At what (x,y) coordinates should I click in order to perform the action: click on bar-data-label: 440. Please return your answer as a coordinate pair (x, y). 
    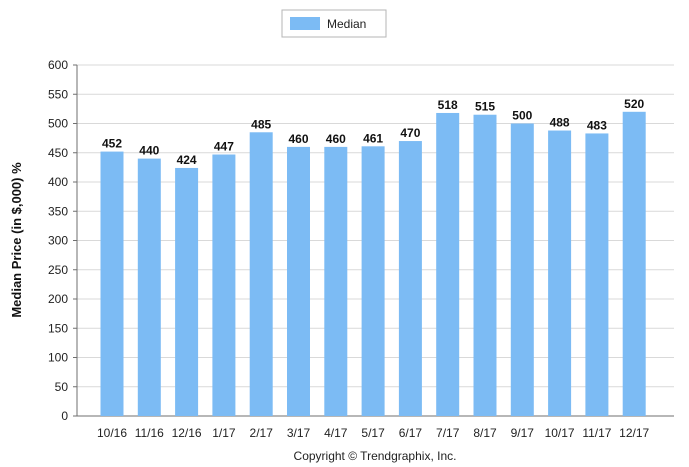
    Looking at the image, I should click on (149, 151).